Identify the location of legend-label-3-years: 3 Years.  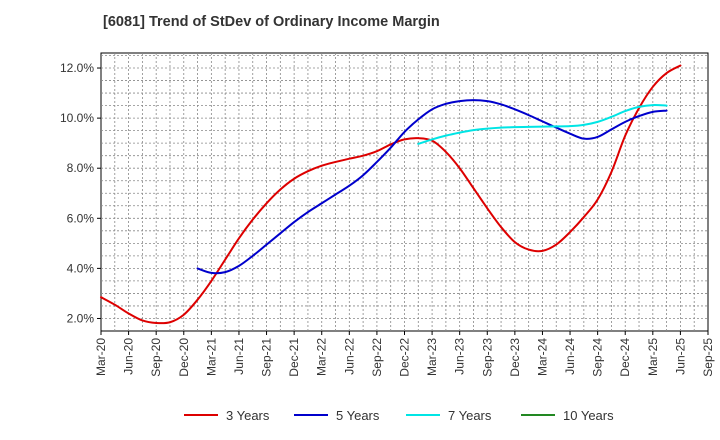
(248, 415).